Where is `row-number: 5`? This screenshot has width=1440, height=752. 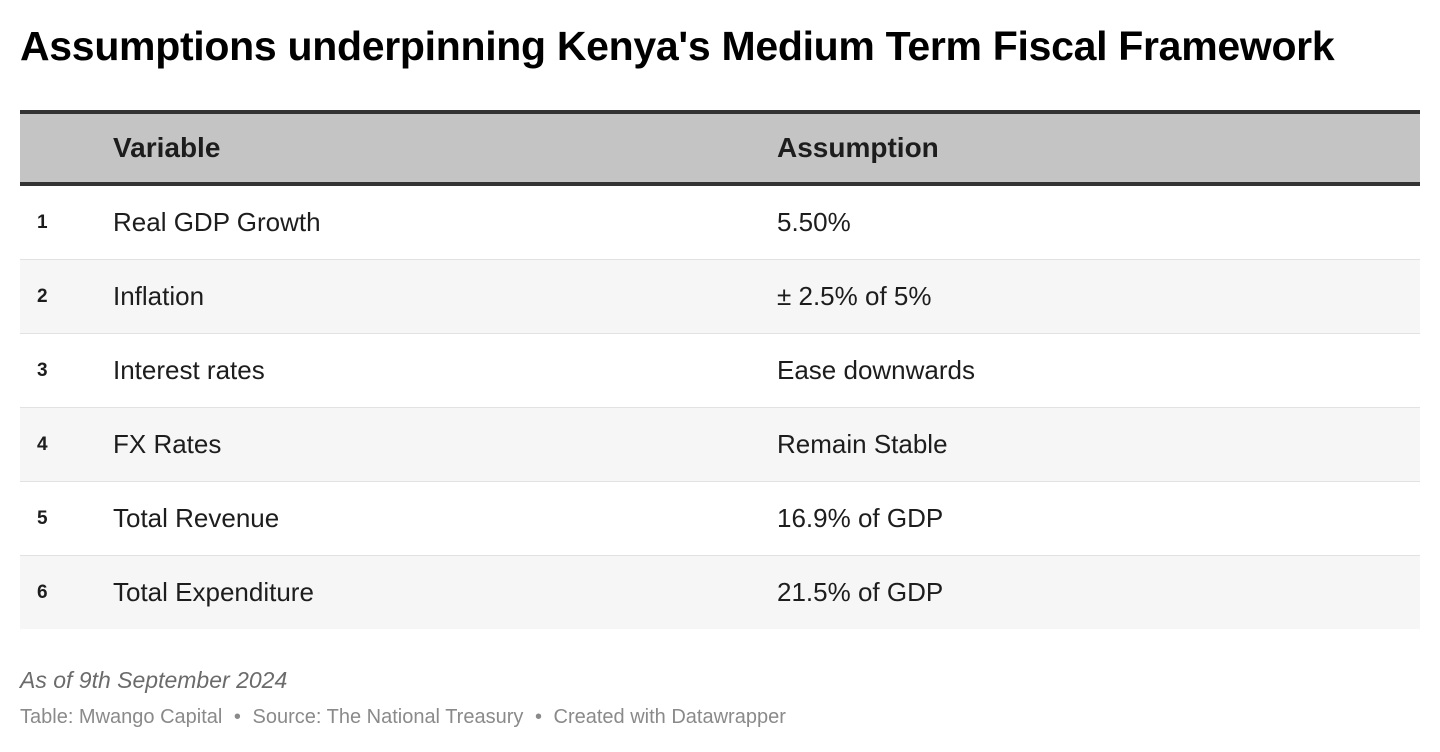
row-number: 5 is located at coordinates (42, 518).